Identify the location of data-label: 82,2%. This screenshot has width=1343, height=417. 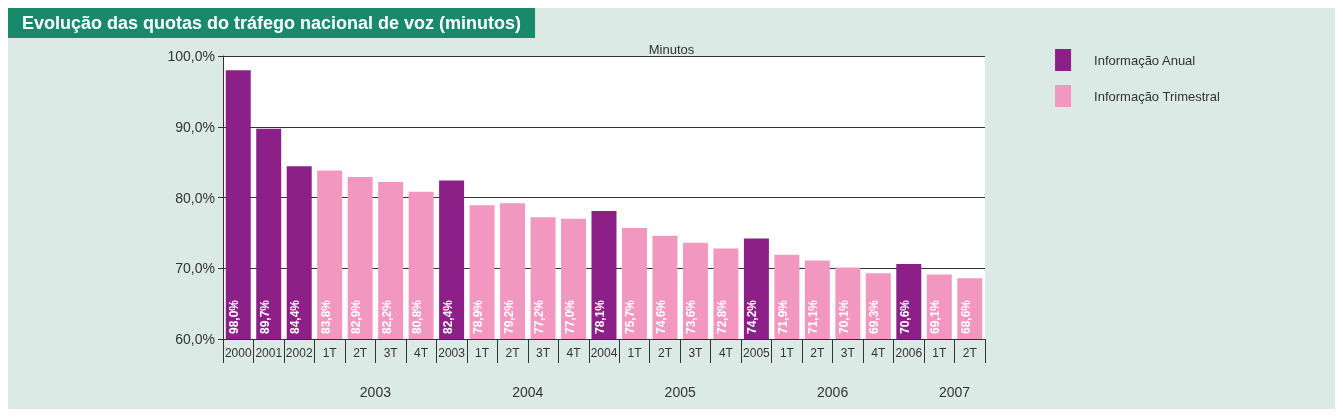
(386, 316).